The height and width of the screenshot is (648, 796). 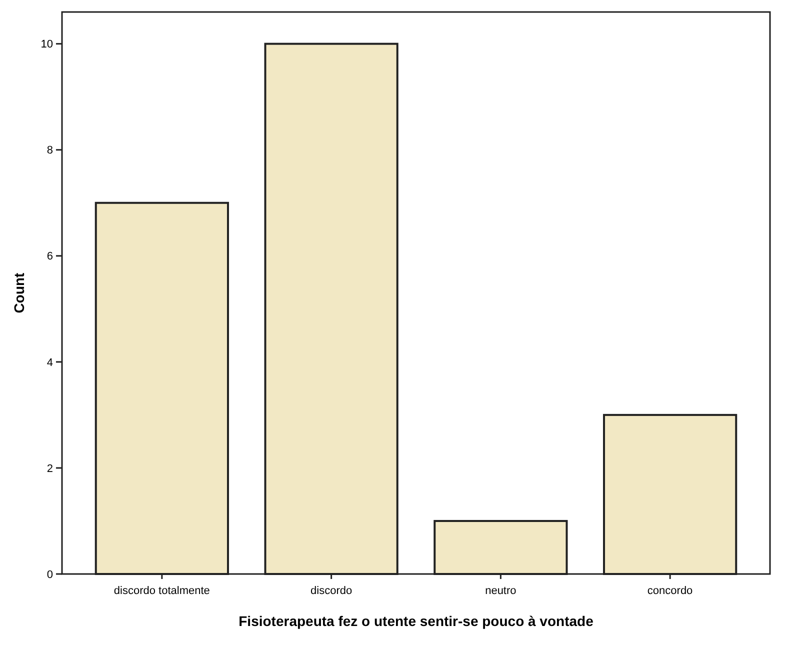 I want to click on y-tick-label: 10, so click(x=46, y=44).